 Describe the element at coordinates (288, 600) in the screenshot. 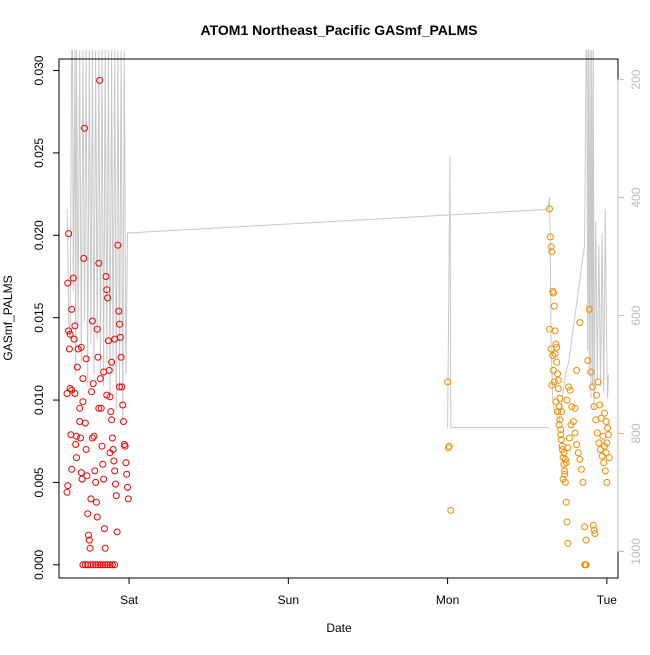

I see `x-tick-label: Sun` at that location.